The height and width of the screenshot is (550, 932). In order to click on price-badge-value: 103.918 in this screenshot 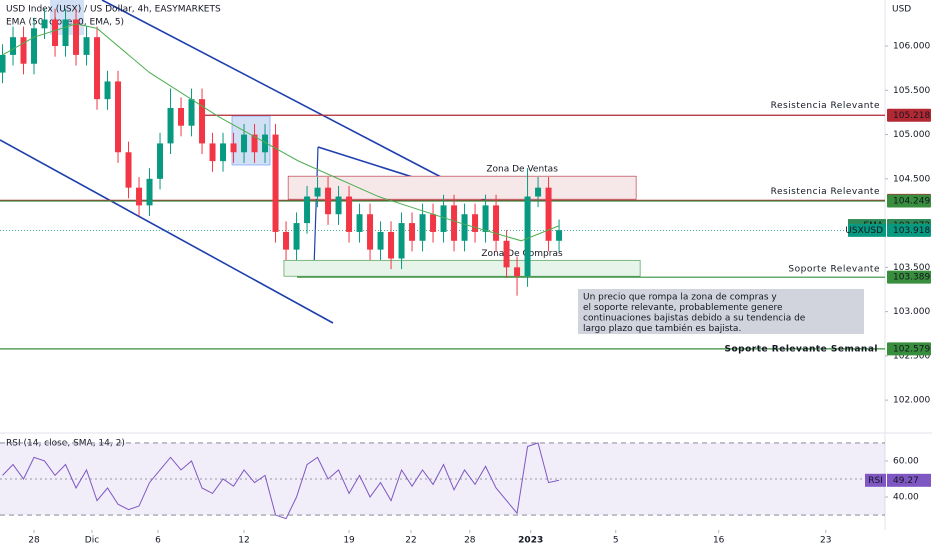, I will do `click(911, 231)`.